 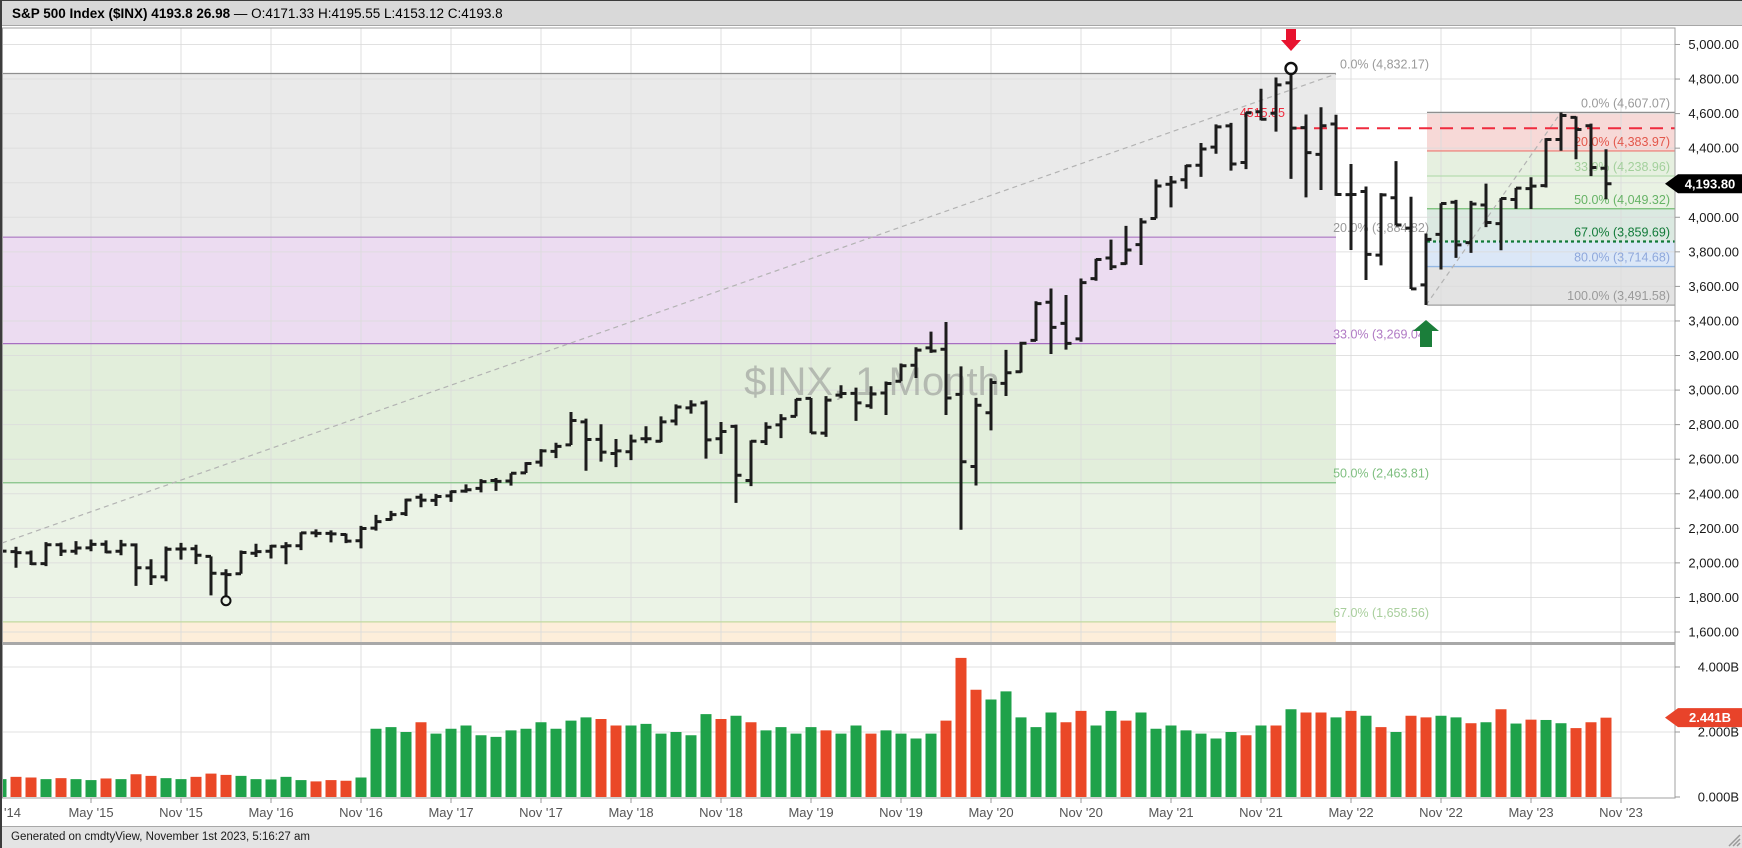 I want to click on sell-signal-arrow-icon, so click(x=1291, y=40).